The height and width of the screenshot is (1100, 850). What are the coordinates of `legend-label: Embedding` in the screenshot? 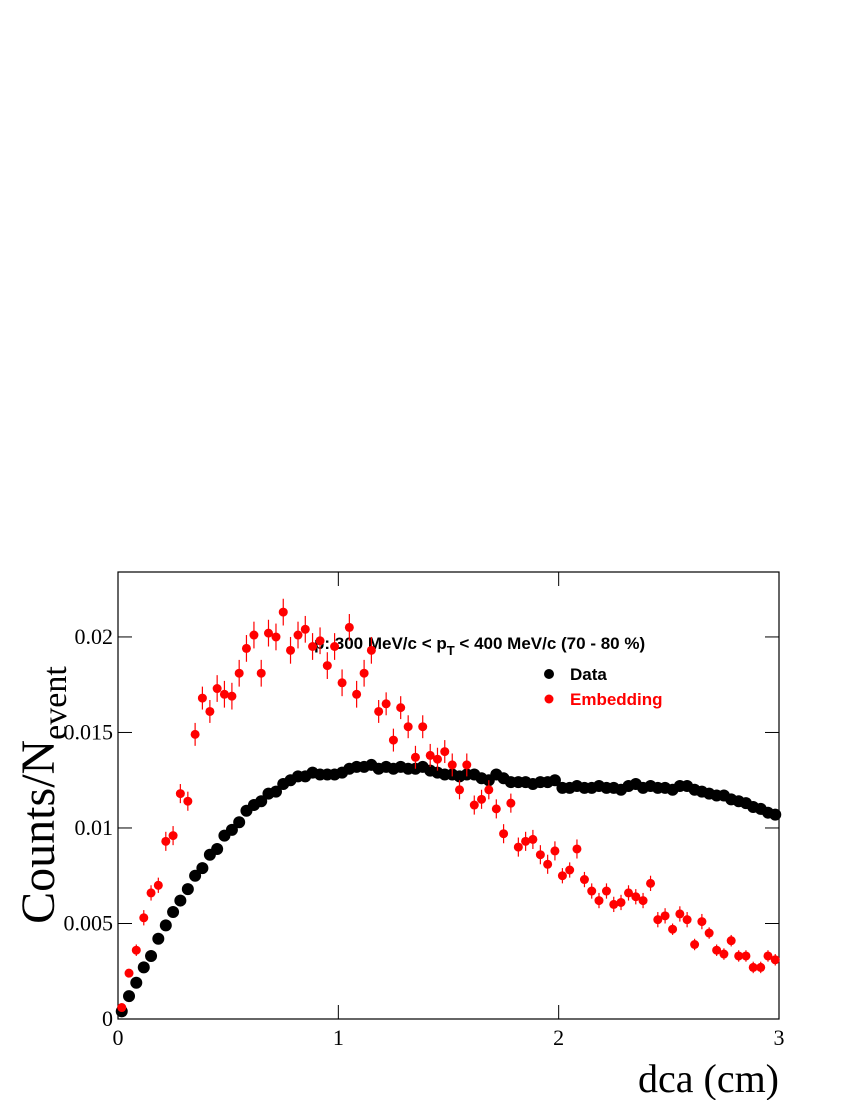 It's located at (616, 699).